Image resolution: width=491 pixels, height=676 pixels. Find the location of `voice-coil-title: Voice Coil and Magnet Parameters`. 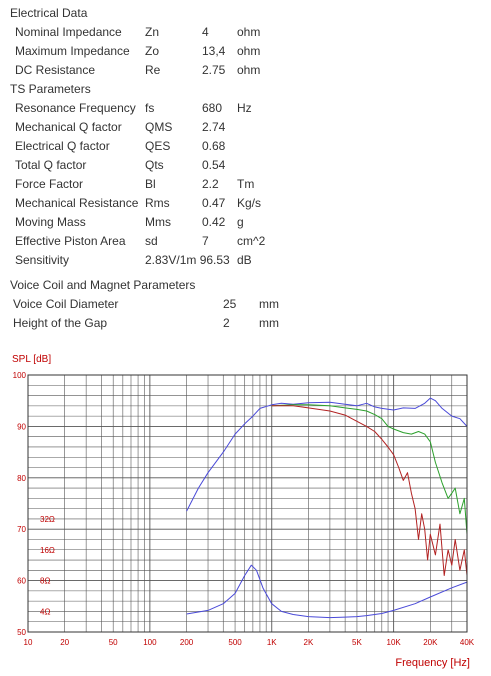

voice-coil-title: Voice Coil and Magnet Parameters is located at coordinates (103, 285).